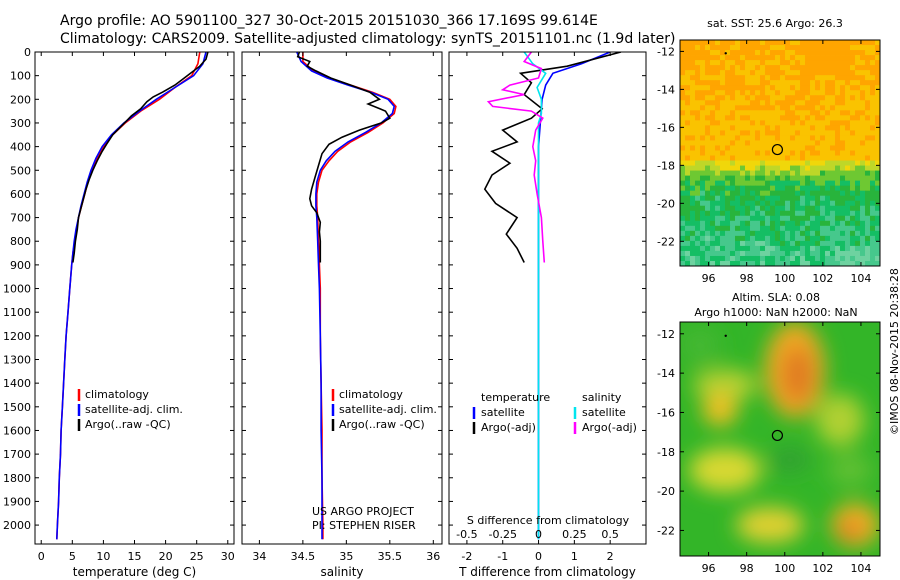 This screenshot has width=900, height=580. I want to click on sla-map-title: Altim. SLA: 0.08, so click(776, 297).